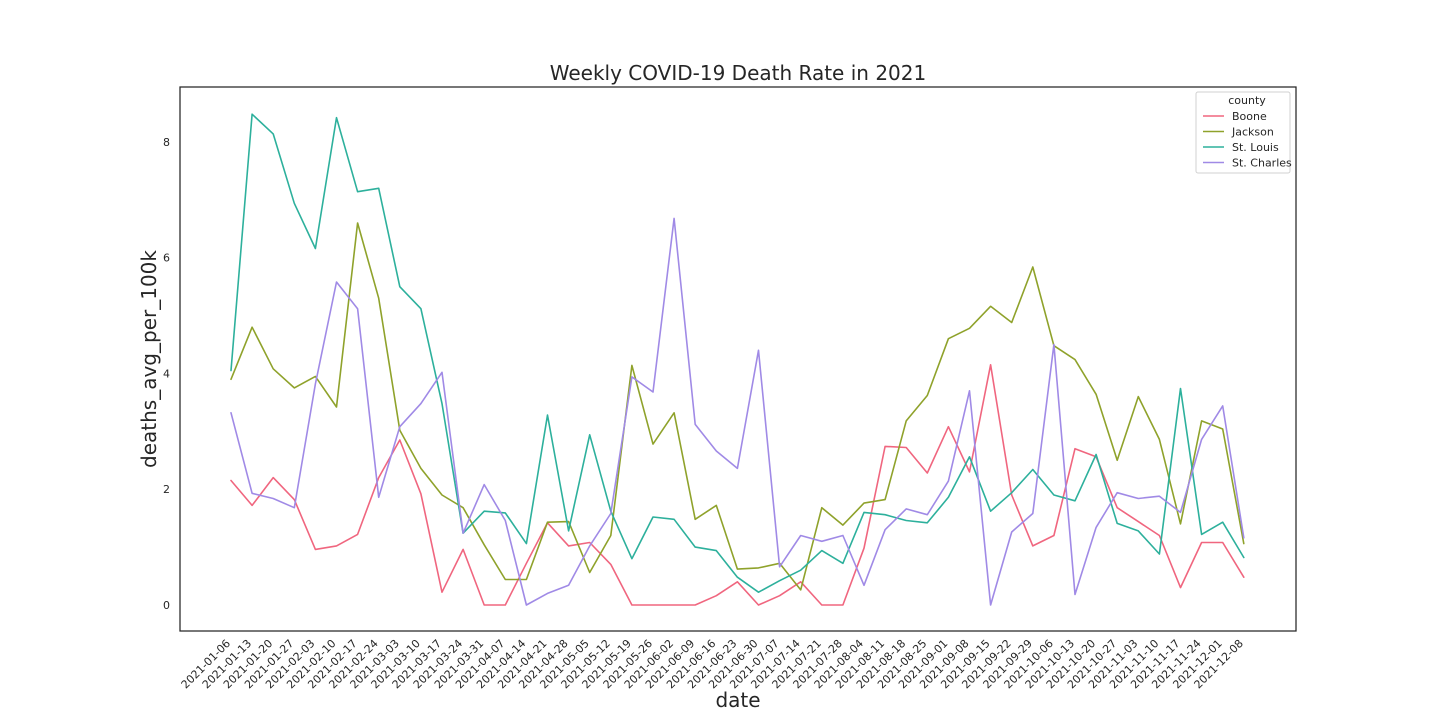  What do you see at coordinates (737, 700) in the screenshot?
I see `x-axis-label: date` at bounding box center [737, 700].